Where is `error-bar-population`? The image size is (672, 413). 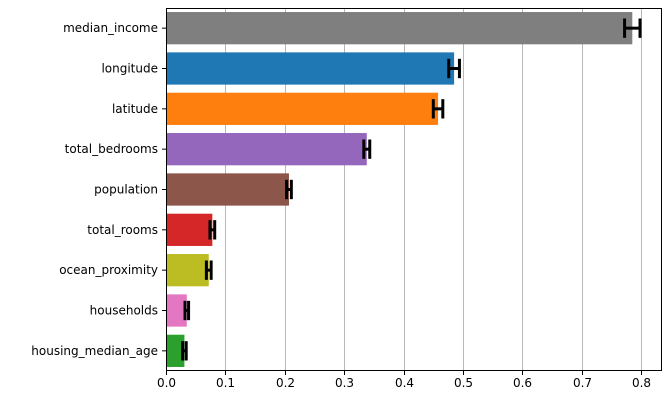
error-bar-population is located at coordinates (289, 189).